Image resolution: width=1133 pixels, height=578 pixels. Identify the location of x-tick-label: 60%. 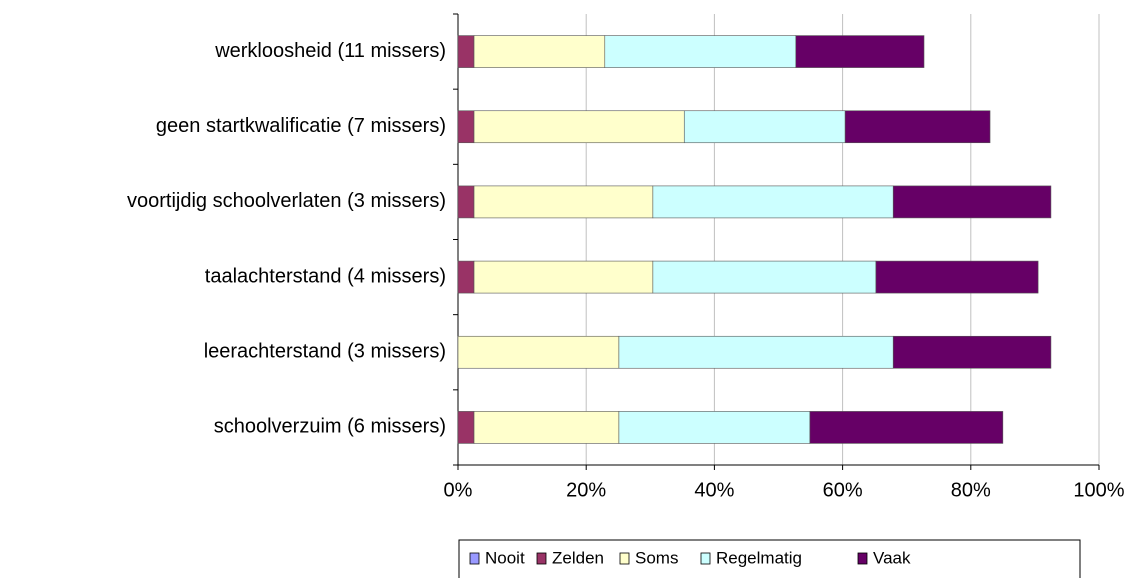
(843, 490).